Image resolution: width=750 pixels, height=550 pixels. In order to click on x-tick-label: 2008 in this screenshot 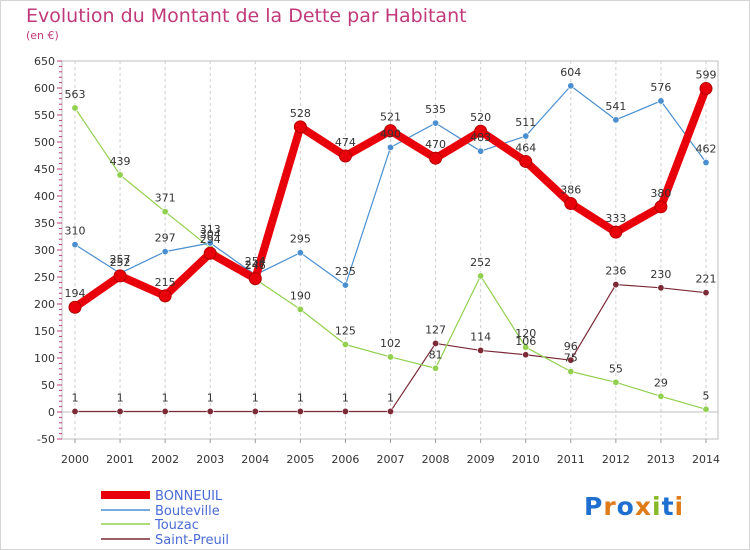, I will do `click(436, 459)`.